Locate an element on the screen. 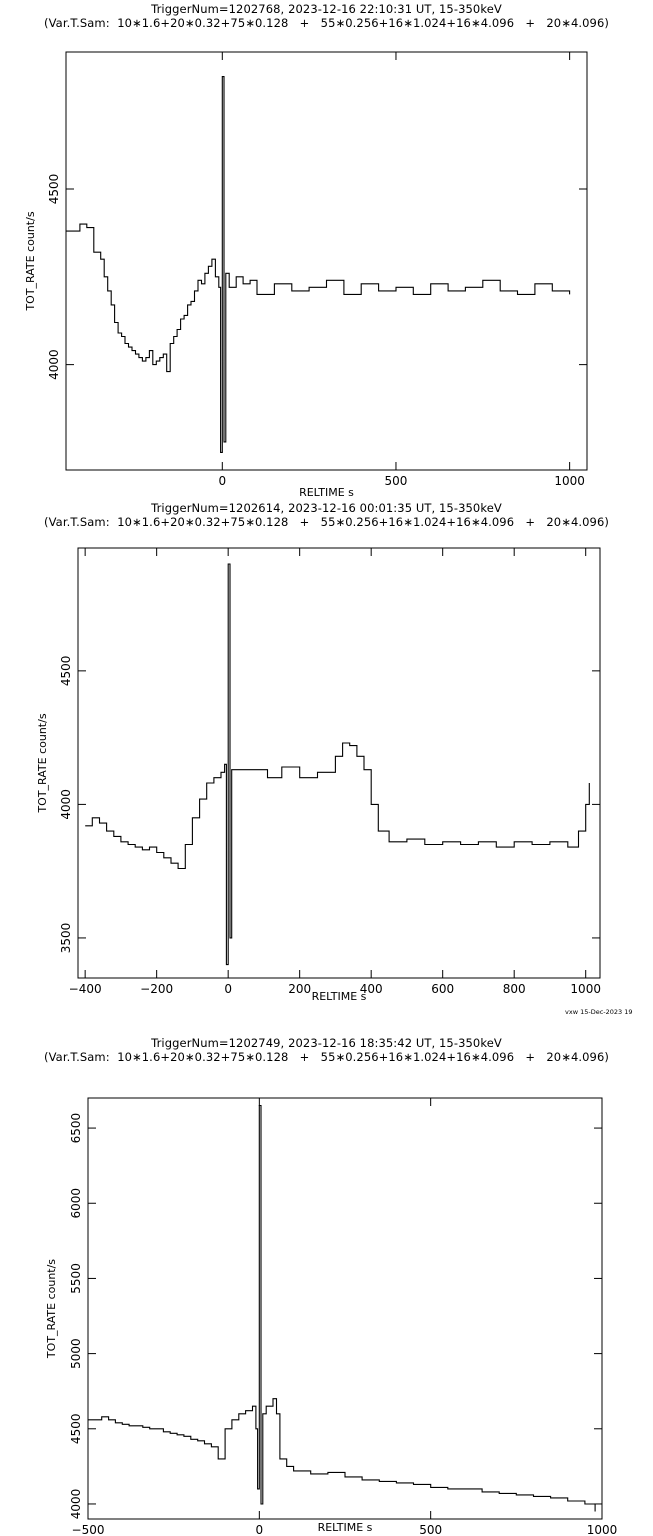 The width and height of the screenshot is (653, 1536). x-tick-label: 600 is located at coordinates (442, 989).